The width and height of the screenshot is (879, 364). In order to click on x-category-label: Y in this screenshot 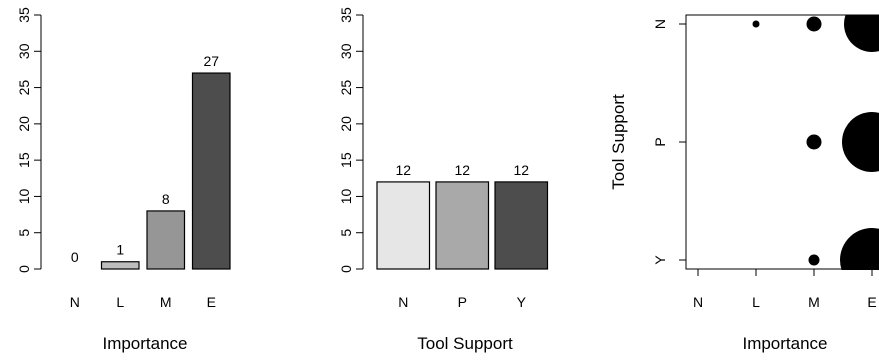, I will do `click(522, 302)`.